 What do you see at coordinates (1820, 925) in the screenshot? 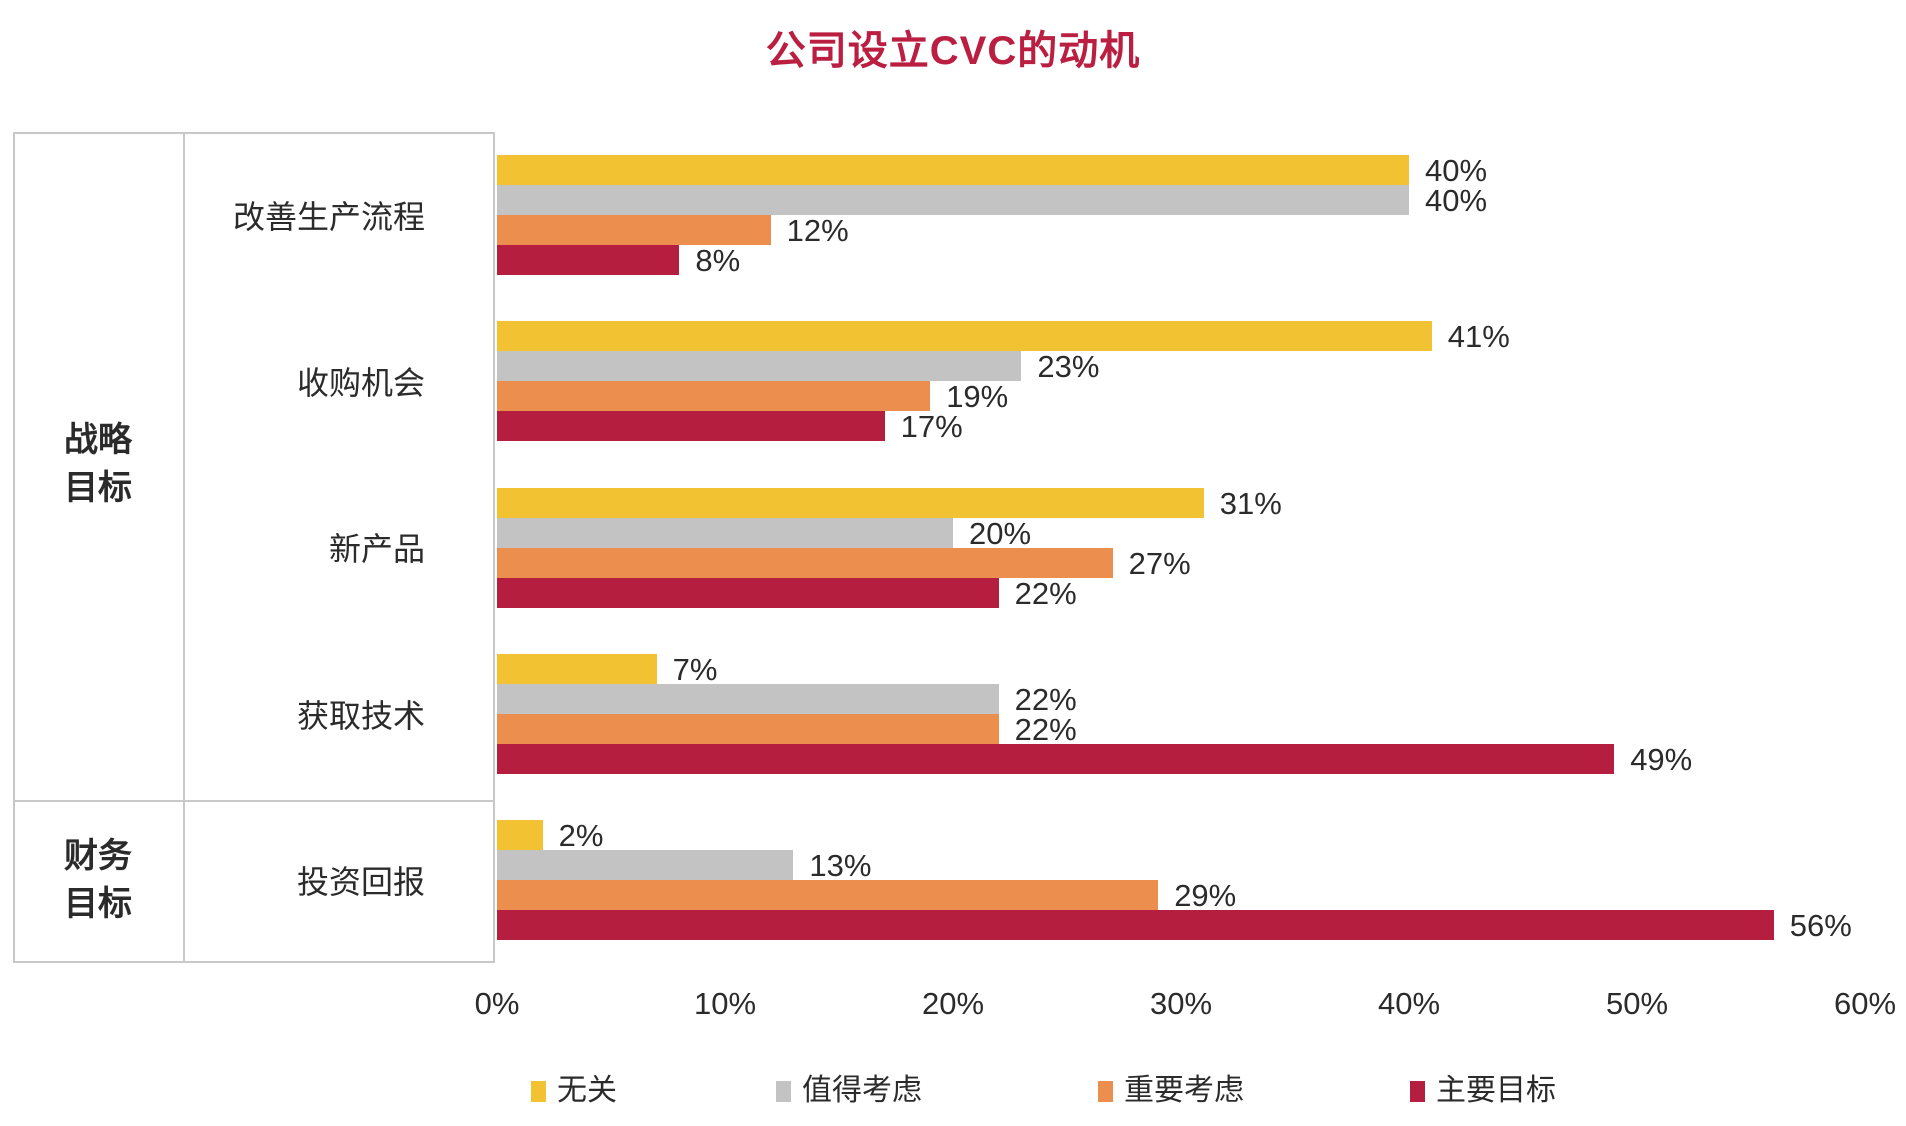
I see `bar-value-label: 56%` at bounding box center [1820, 925].